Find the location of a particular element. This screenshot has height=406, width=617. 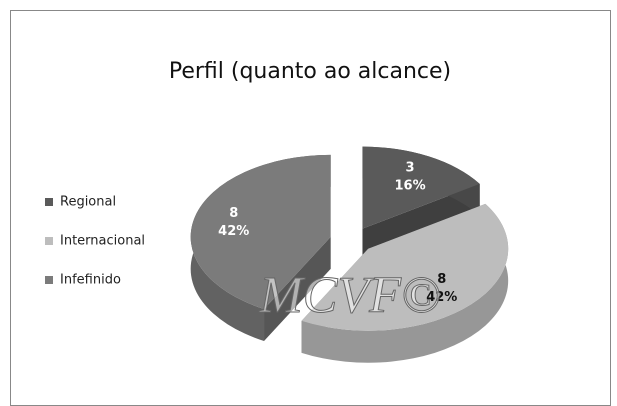

watermark: MCVF© is located at coordinates (349, 295).